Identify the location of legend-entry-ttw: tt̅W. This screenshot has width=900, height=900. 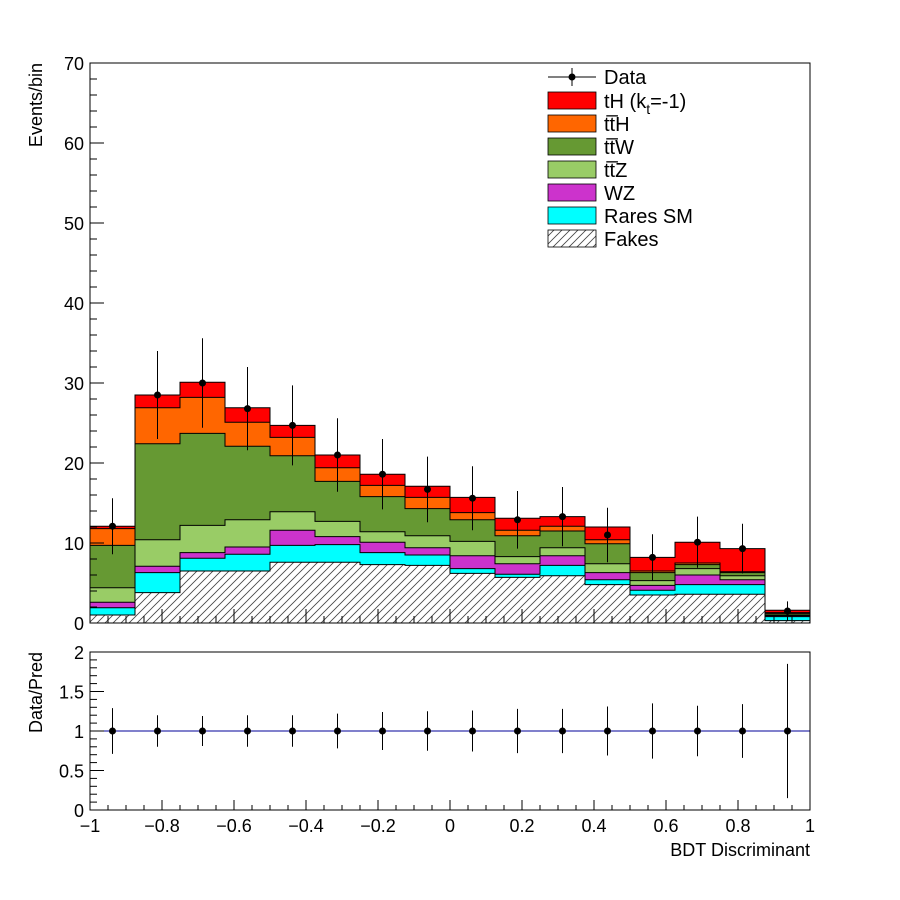
(590, 148).